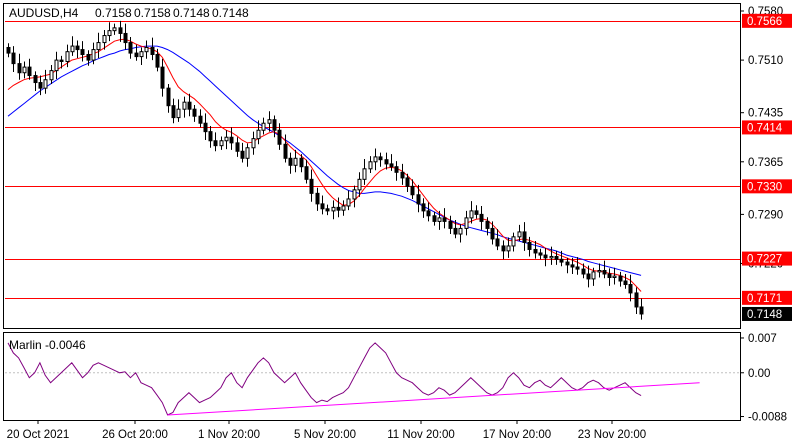  Describe the element at coordinates (38, 435) in the screenshot. I see `x-tick-label: 20 Oct 2021` at that location.